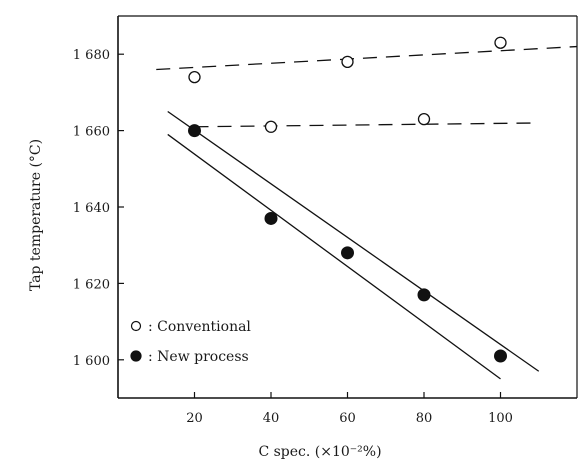  I want to click on y-tick-label: 1 600, so click(91, 361).